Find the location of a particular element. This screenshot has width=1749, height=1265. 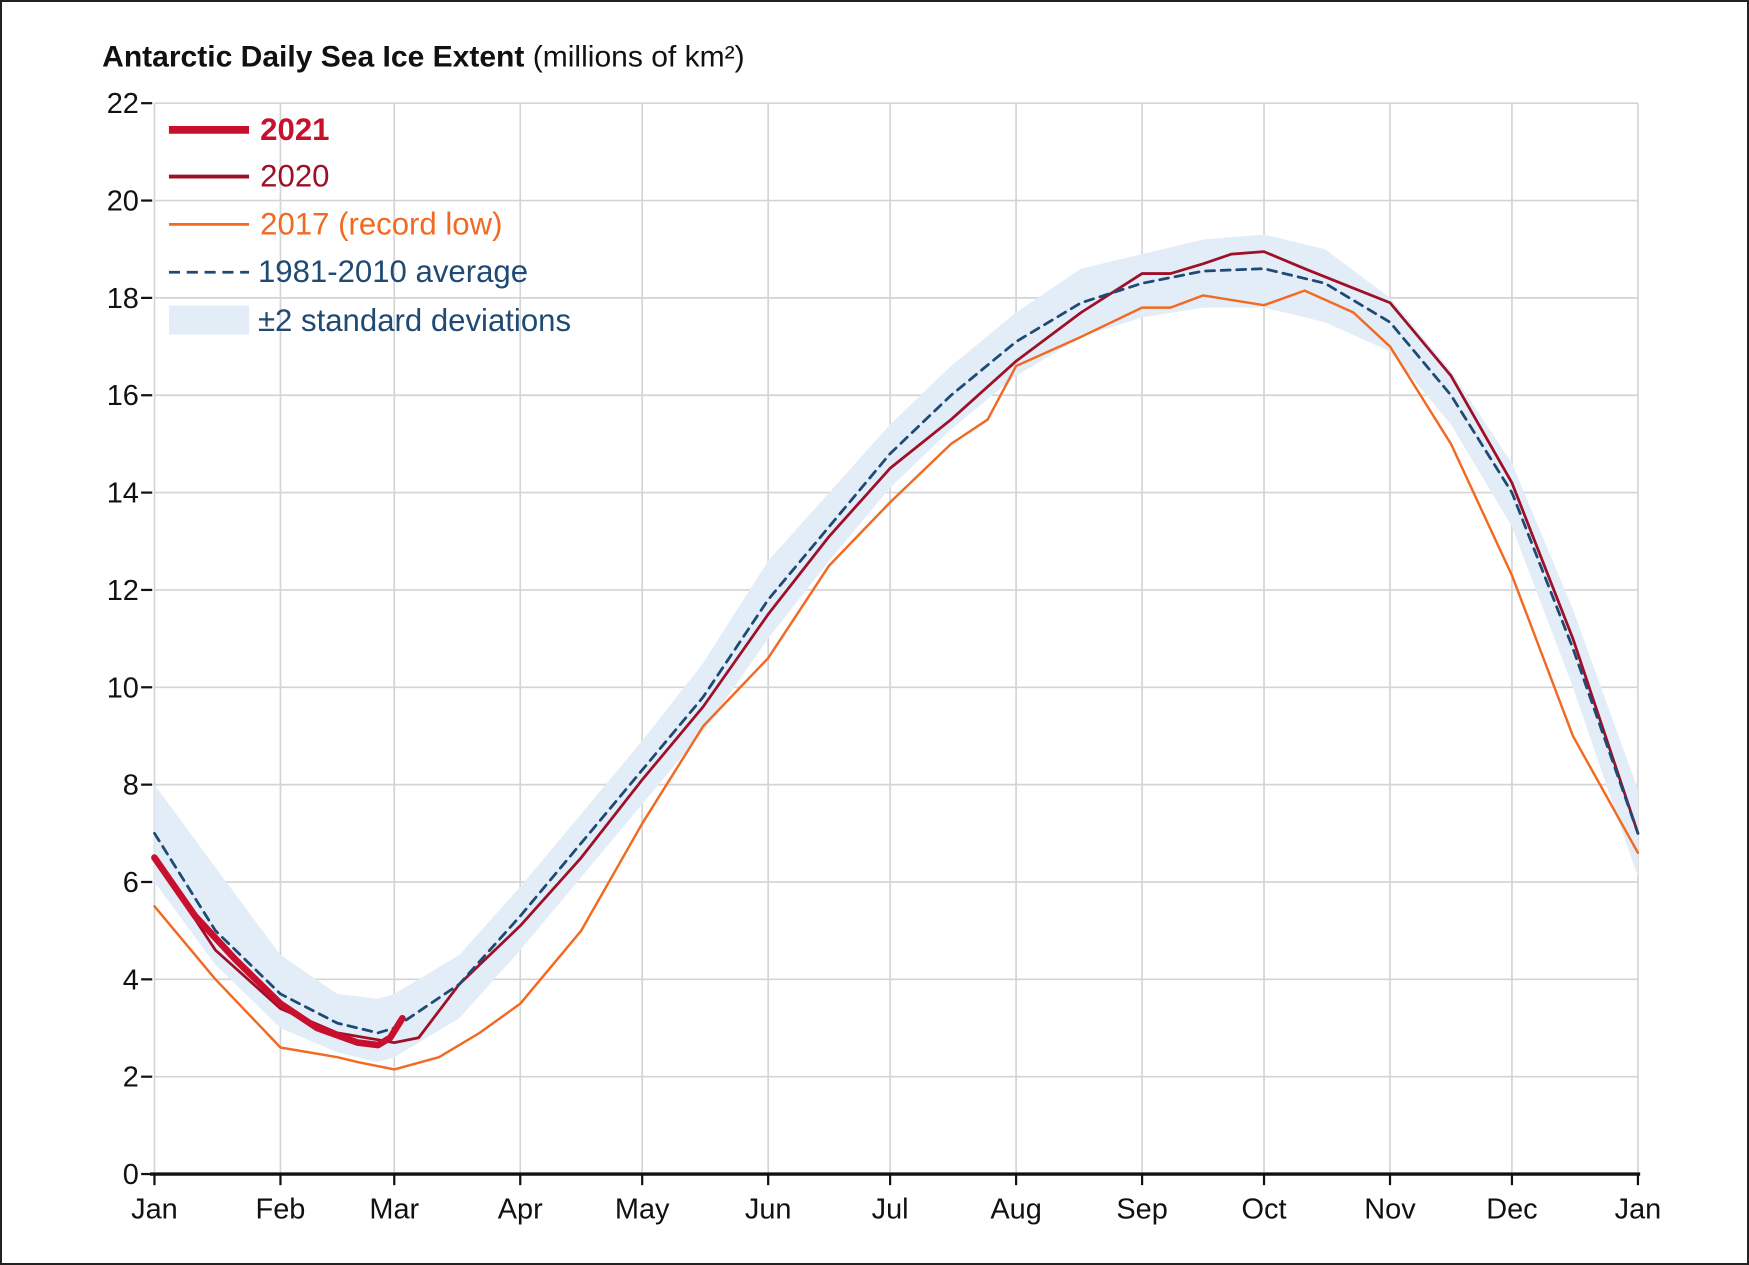

y-tick-label: 10 is located at coordinates (123, 688).